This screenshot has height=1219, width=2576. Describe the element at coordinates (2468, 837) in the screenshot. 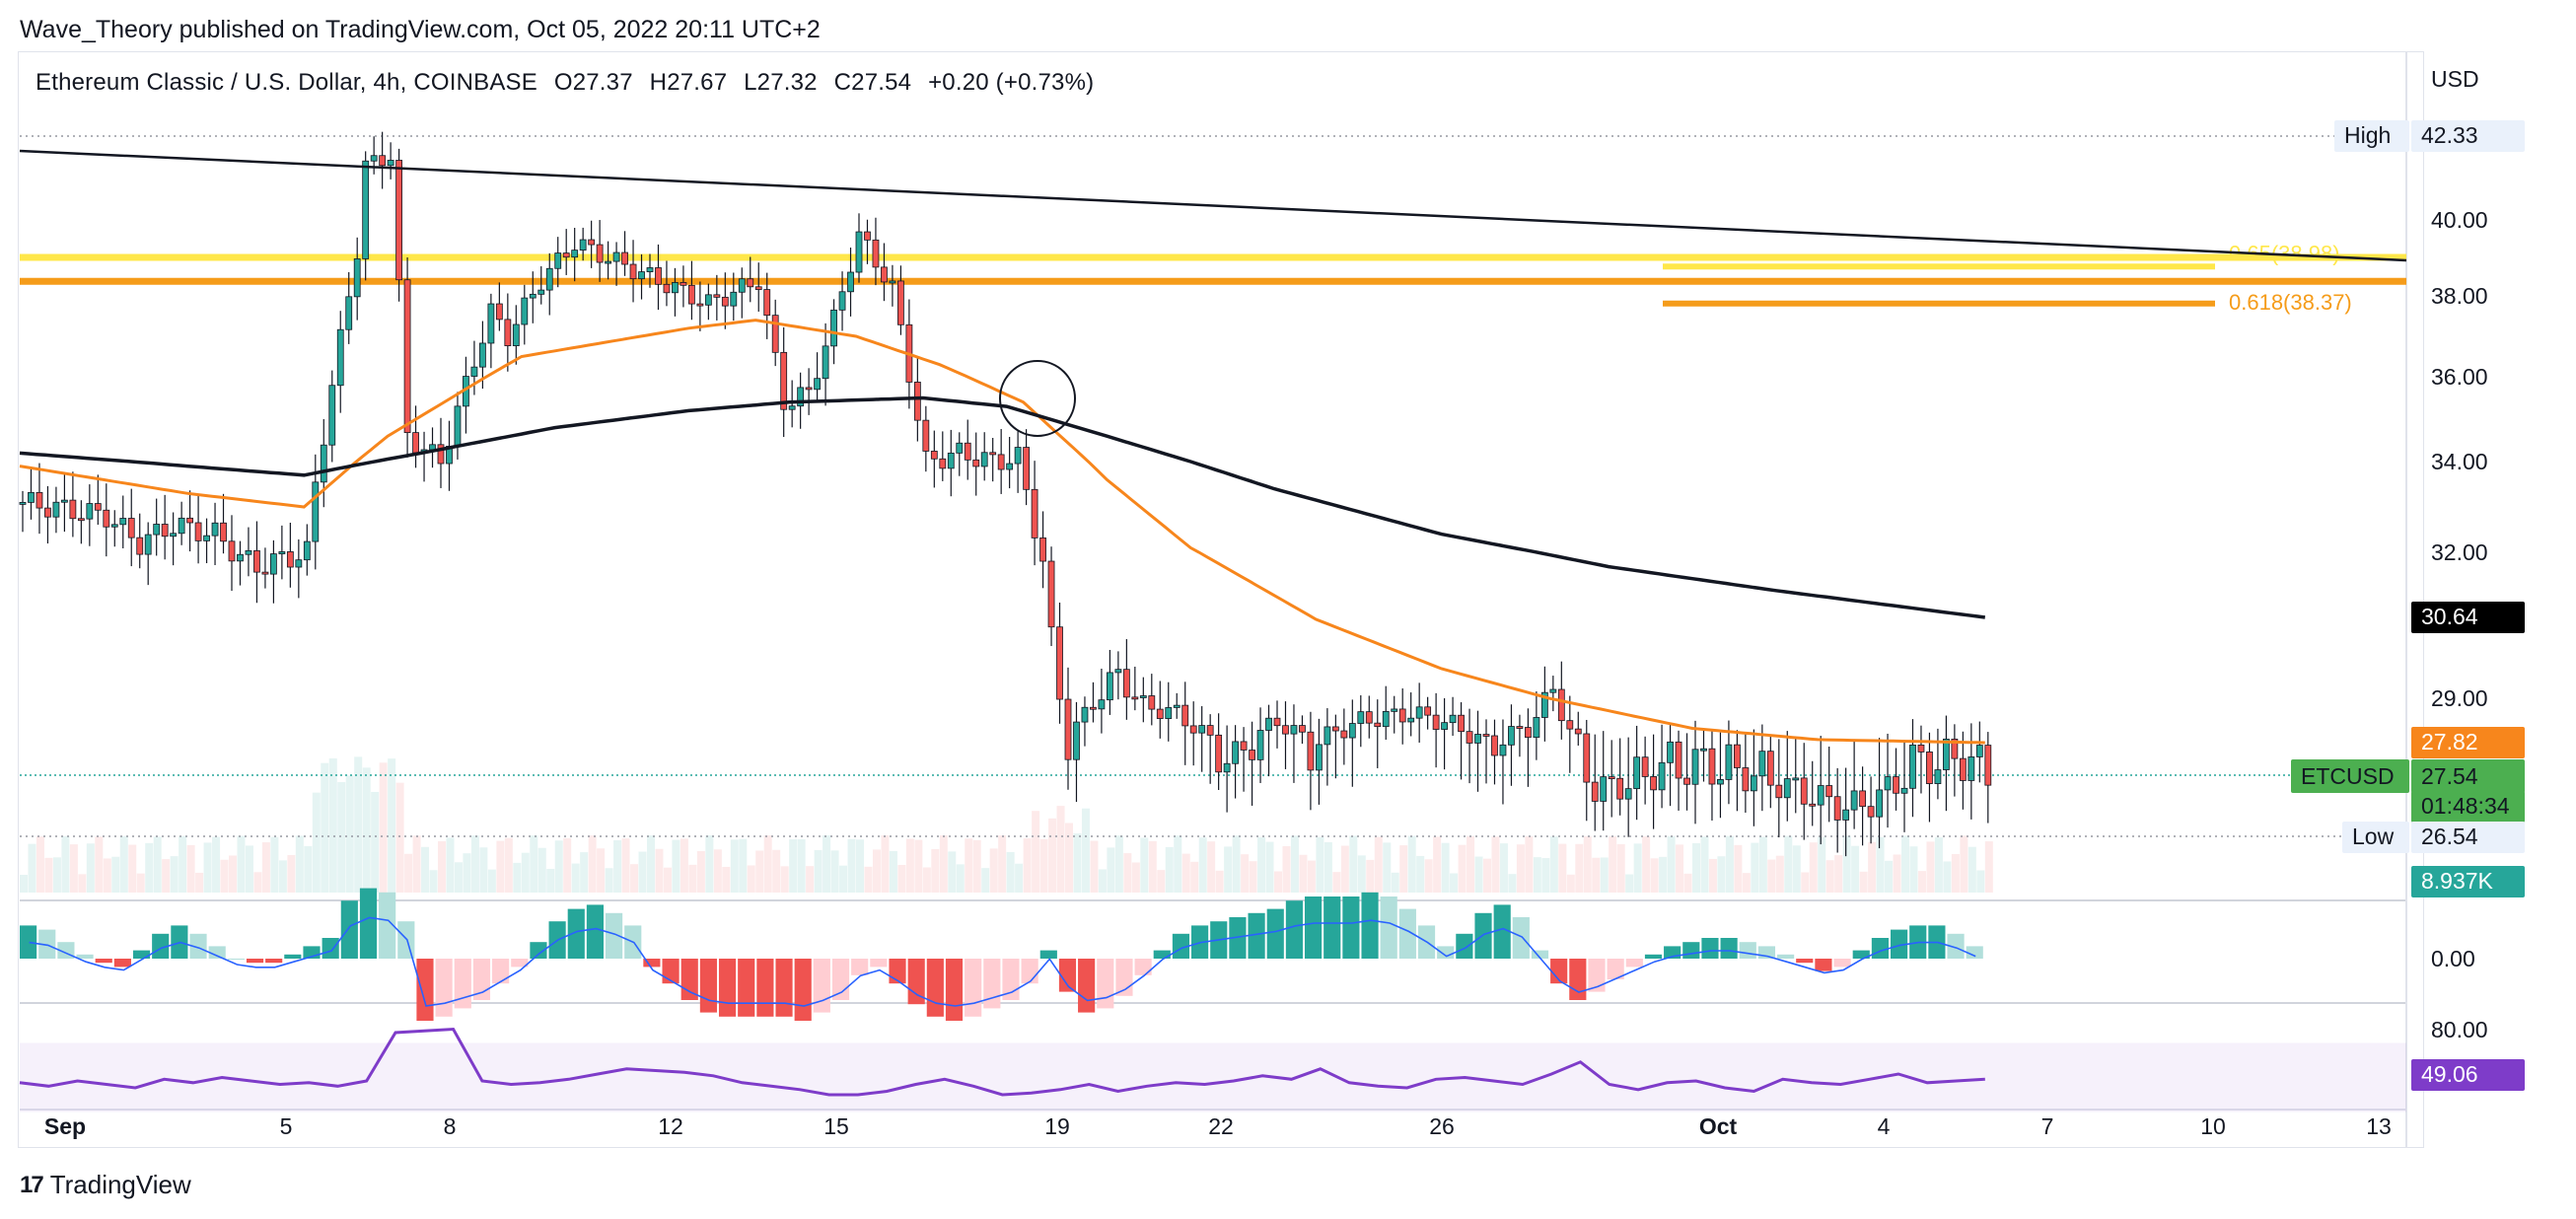

I see `low-value-box` at that location.